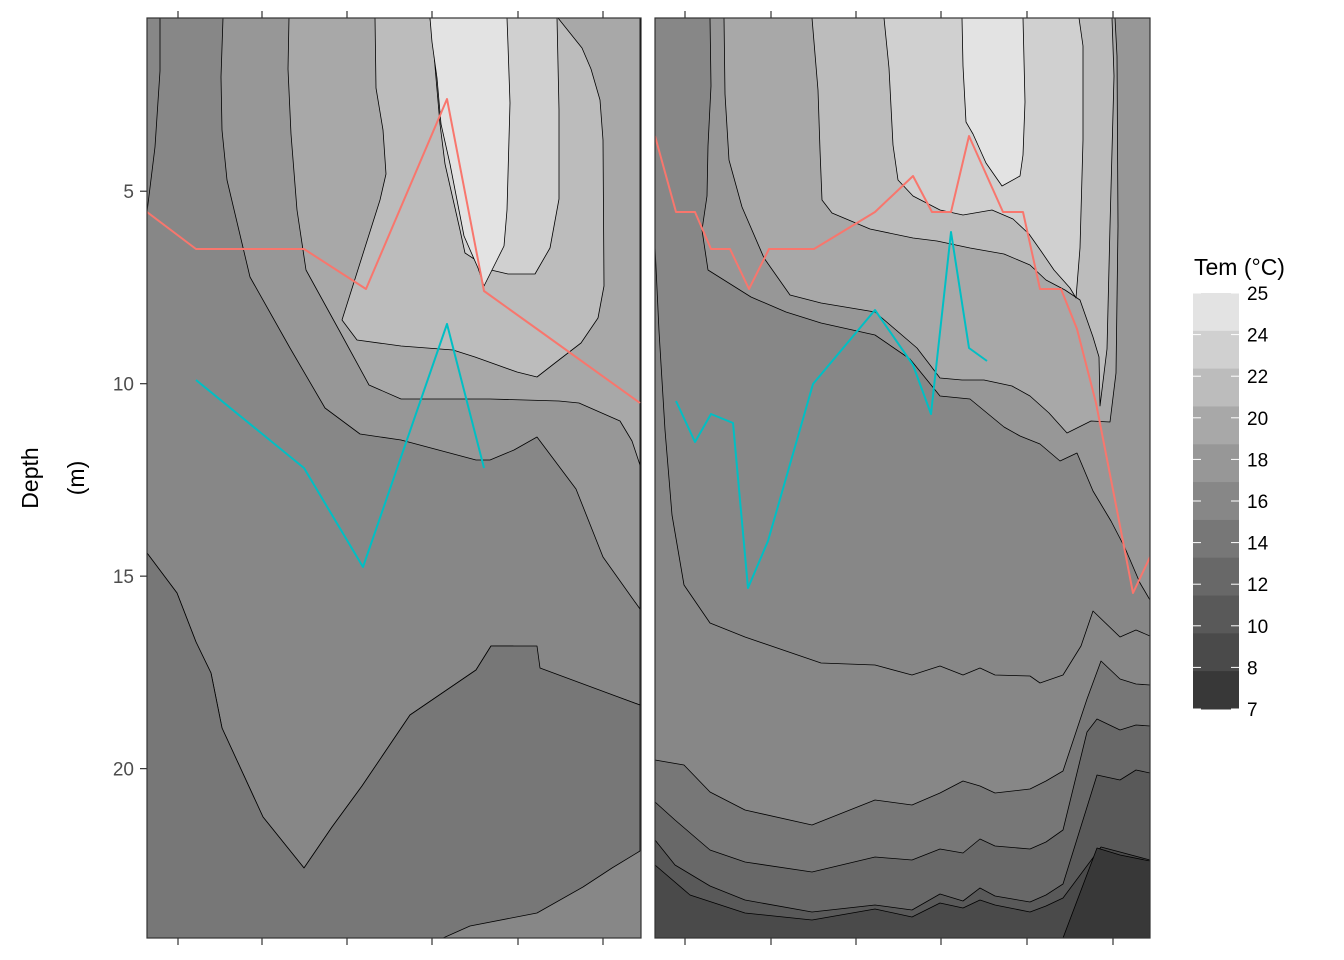 This screenshot has width=1344, height=960. I want to click on legend-label: 25, so click(1257, 294).